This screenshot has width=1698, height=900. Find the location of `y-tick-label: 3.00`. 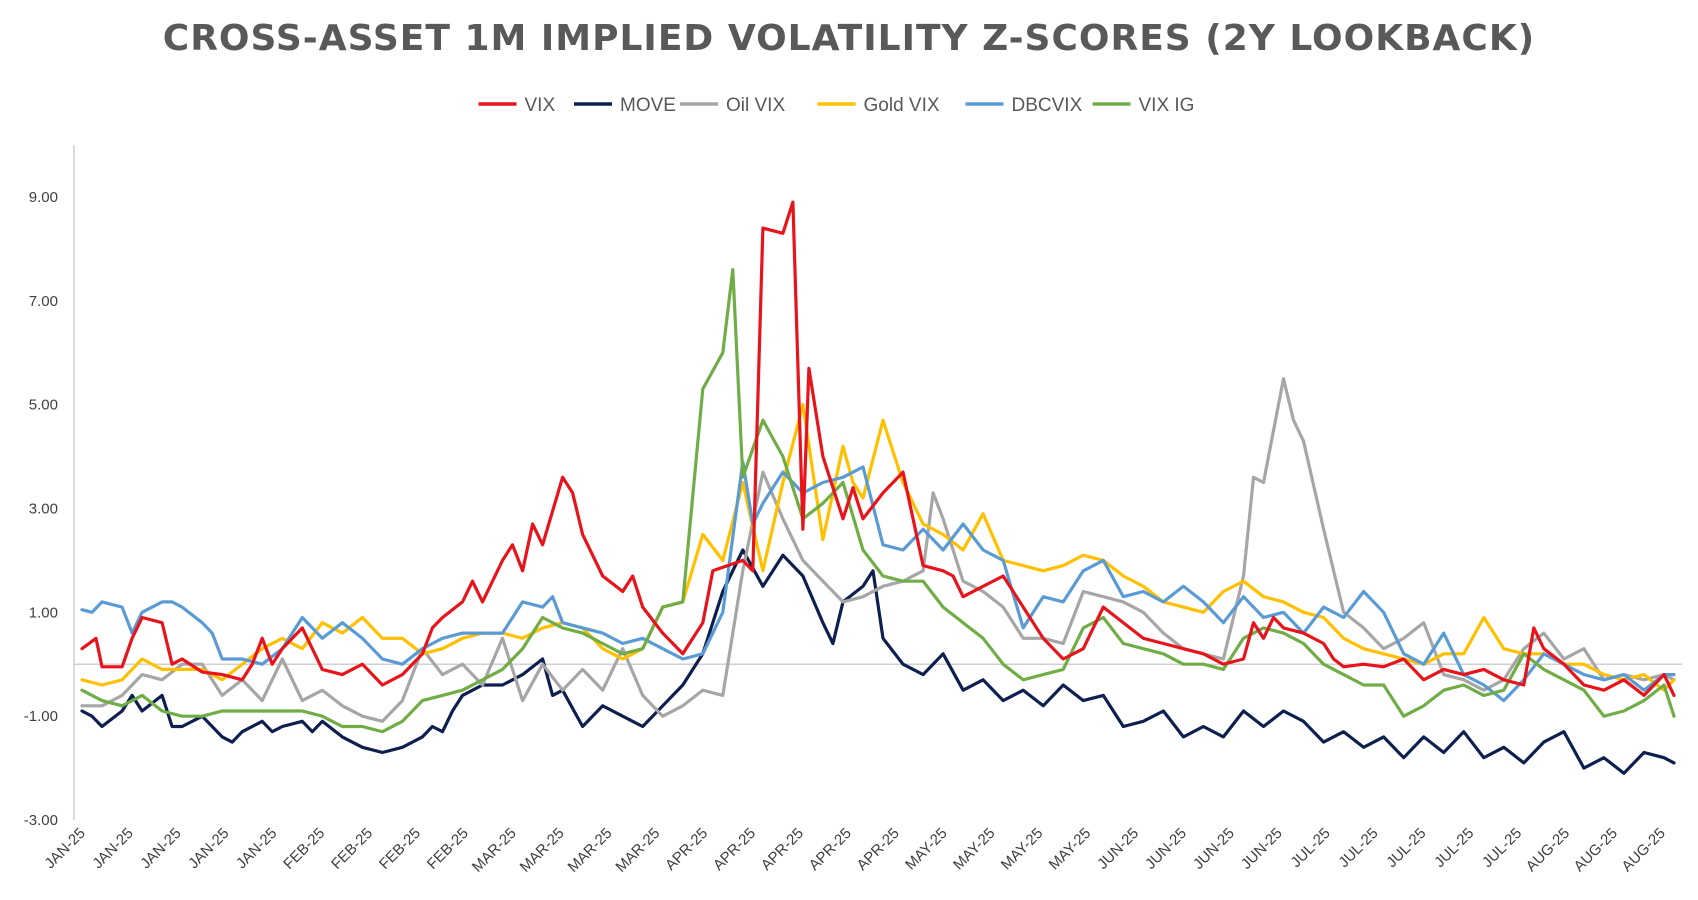

y-tick-label: 3.00 is located at coordinates (43, 508).